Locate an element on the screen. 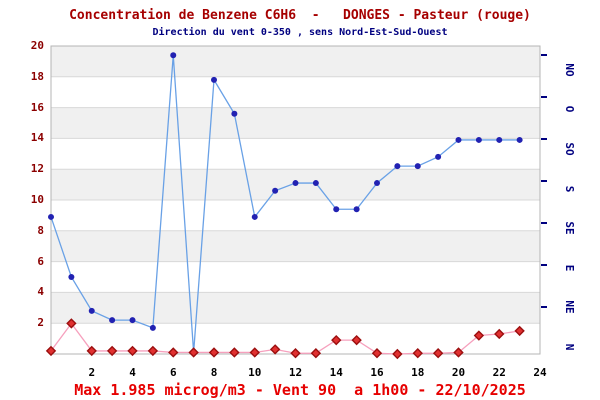  y-axis-tick-label: 12 is located at coordinates (37, 169).